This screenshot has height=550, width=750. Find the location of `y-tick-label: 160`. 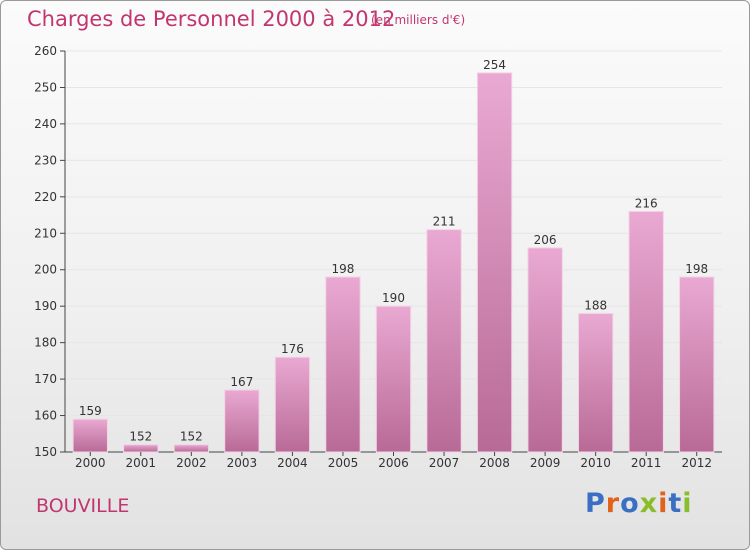

y-tick-label: 160 is located at coordinates (45, 416).